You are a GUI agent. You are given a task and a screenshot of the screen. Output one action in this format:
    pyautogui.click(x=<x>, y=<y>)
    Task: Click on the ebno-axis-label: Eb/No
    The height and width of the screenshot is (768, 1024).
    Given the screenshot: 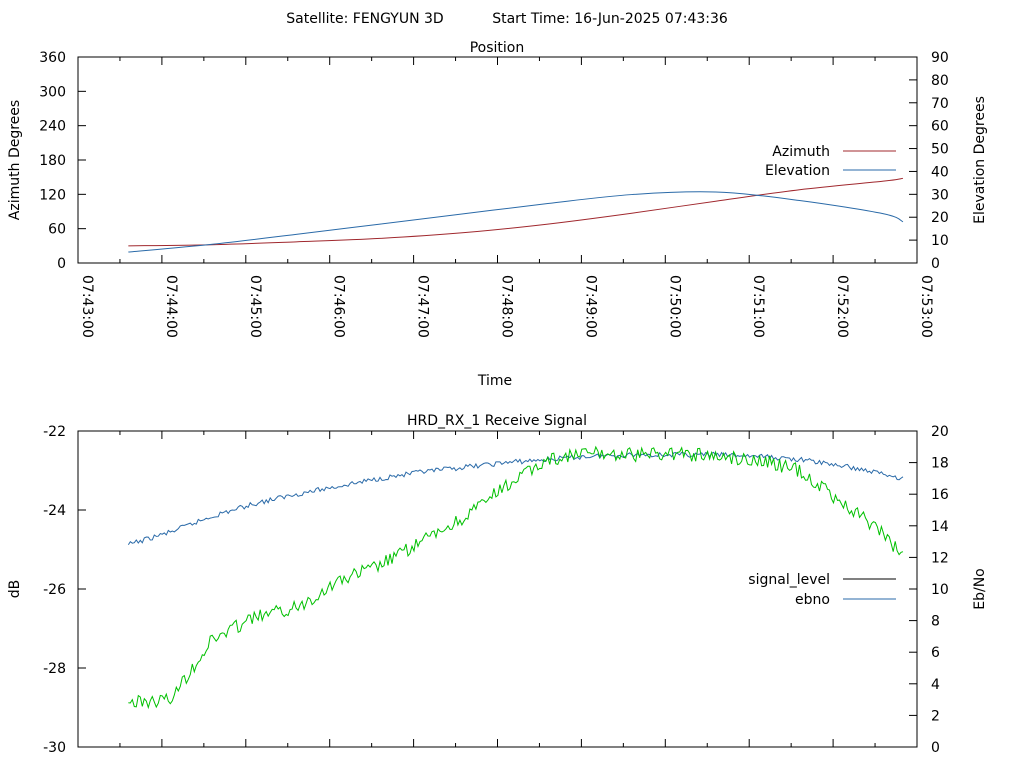 What is the action you would take?
    pyautogui.click(x=980, y=589)
    